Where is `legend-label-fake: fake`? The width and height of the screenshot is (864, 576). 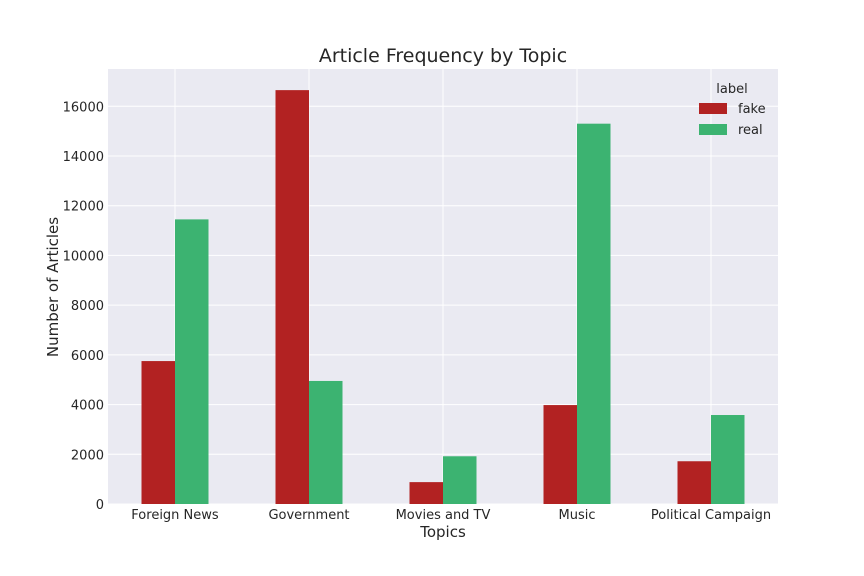
legend-label-fake: fake is located at coordinates (752, 109).